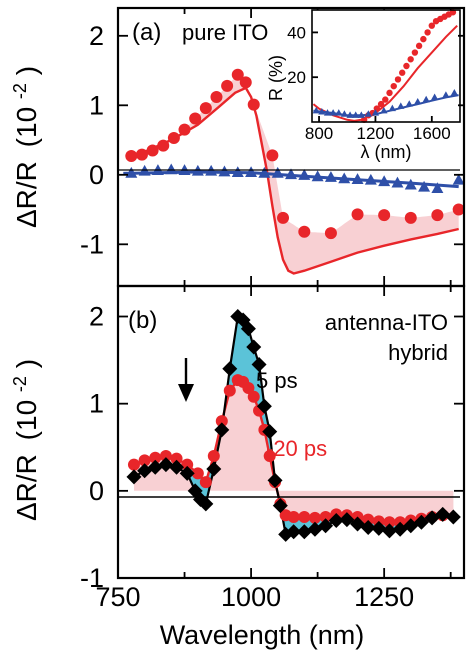 Image resolution: width=474 pixels, height=654 pixels. Describe the element at coordinates (26, 127) in the screenshot. I see `panel-a-y-label-unit: (10` at that location.